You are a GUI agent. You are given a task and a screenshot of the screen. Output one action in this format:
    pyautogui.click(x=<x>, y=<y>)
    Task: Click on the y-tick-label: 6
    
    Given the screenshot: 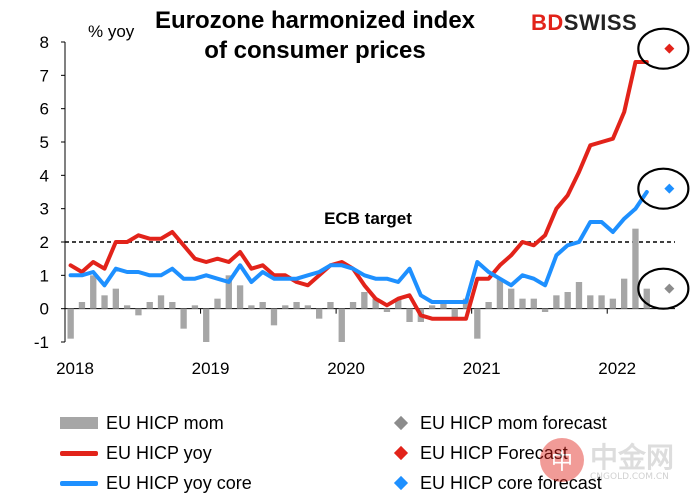 What is the action you would take?
    pyautogui.click(x=44, y=109)
    